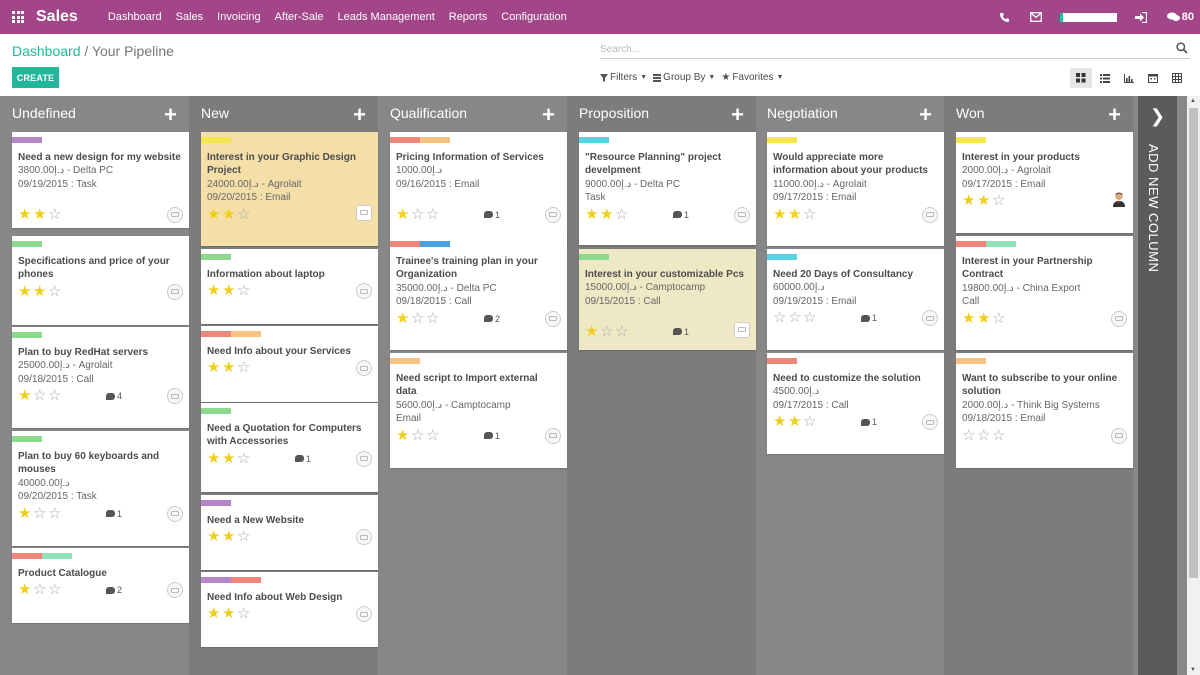 The width and height of the screenshot is (1200, 675). What do you see at coordinates (134, 17) in the screenshot?
I see `menu-item-dashboard: Dashboard` at bounding box center [134, 17].